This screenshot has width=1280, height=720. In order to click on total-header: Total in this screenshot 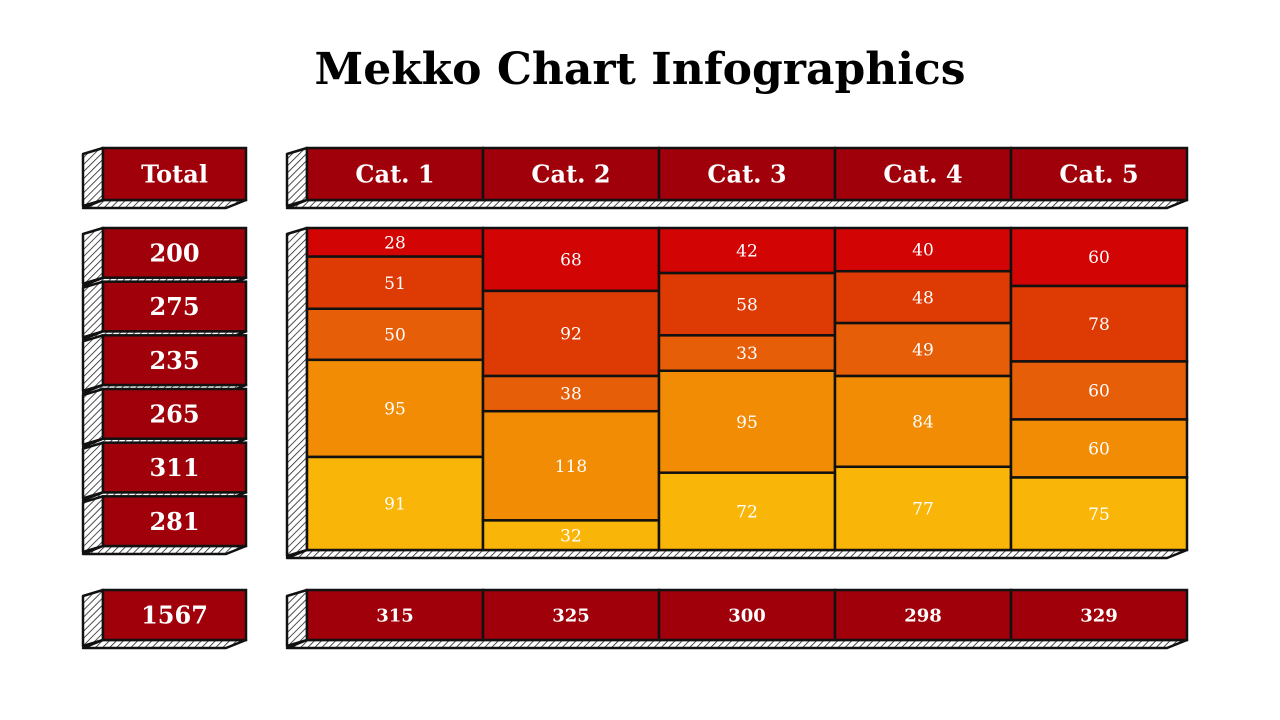, I will do `click(174, 174)`.